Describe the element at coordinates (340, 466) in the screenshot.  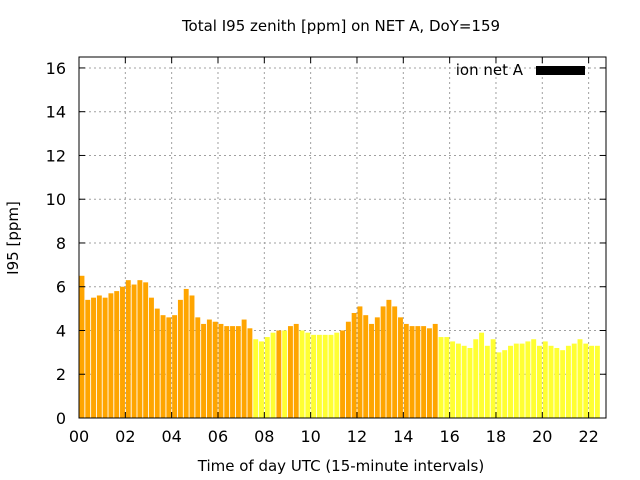
I see `x-axis-title: Time of day UTC (15-minute intervals)` at that location.